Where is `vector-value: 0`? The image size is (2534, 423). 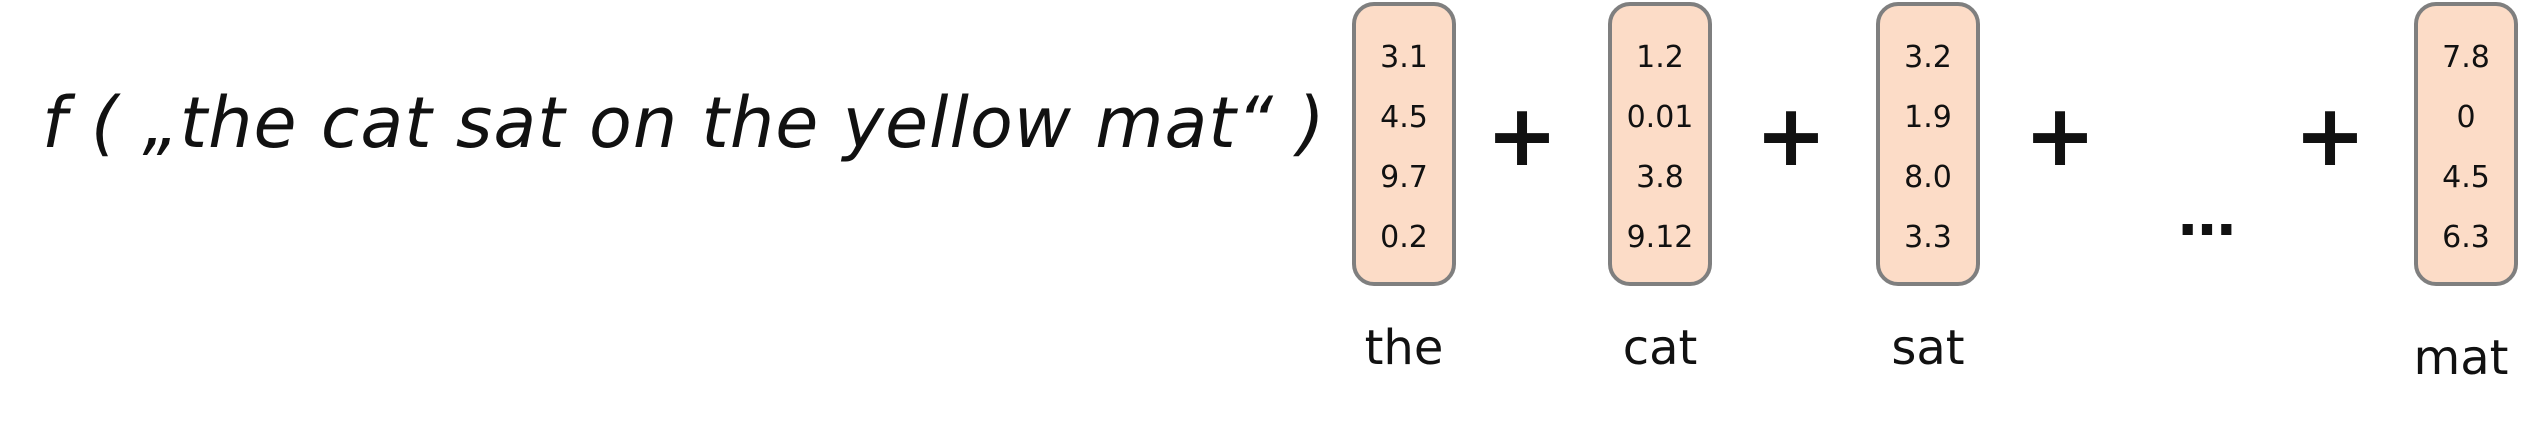 vector-value: 0 is located at coordinates (2466, 117).